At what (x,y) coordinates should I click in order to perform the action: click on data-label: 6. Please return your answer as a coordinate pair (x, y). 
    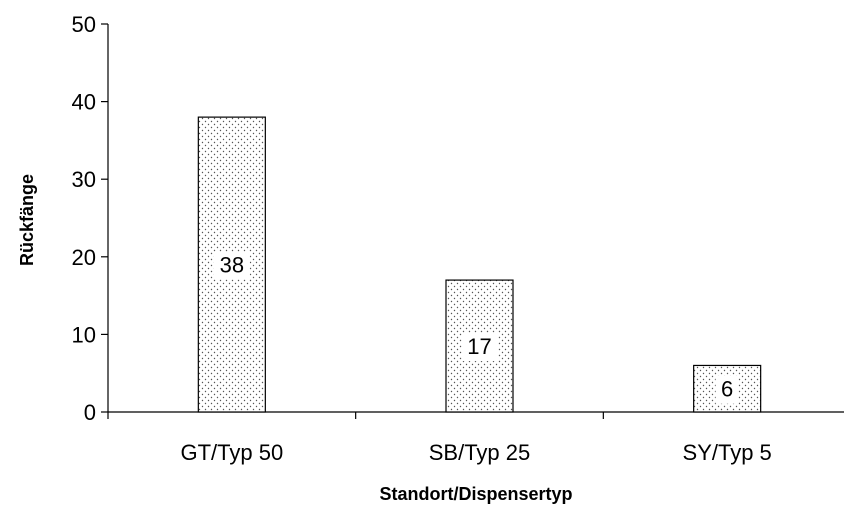
    Looking at the image, I should click on (727, 389).